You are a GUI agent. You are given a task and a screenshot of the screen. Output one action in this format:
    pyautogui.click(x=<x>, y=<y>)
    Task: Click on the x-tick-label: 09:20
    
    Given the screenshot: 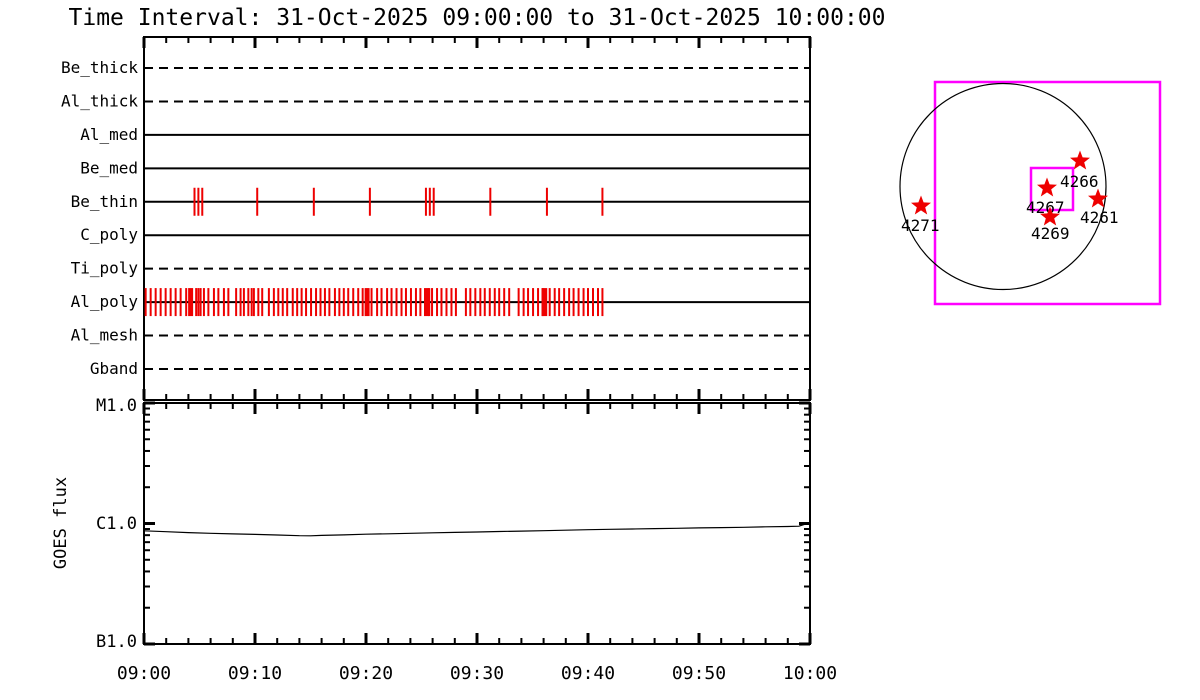 What is the action you would take?
    pyautogui.click(x=366, y=673)
    